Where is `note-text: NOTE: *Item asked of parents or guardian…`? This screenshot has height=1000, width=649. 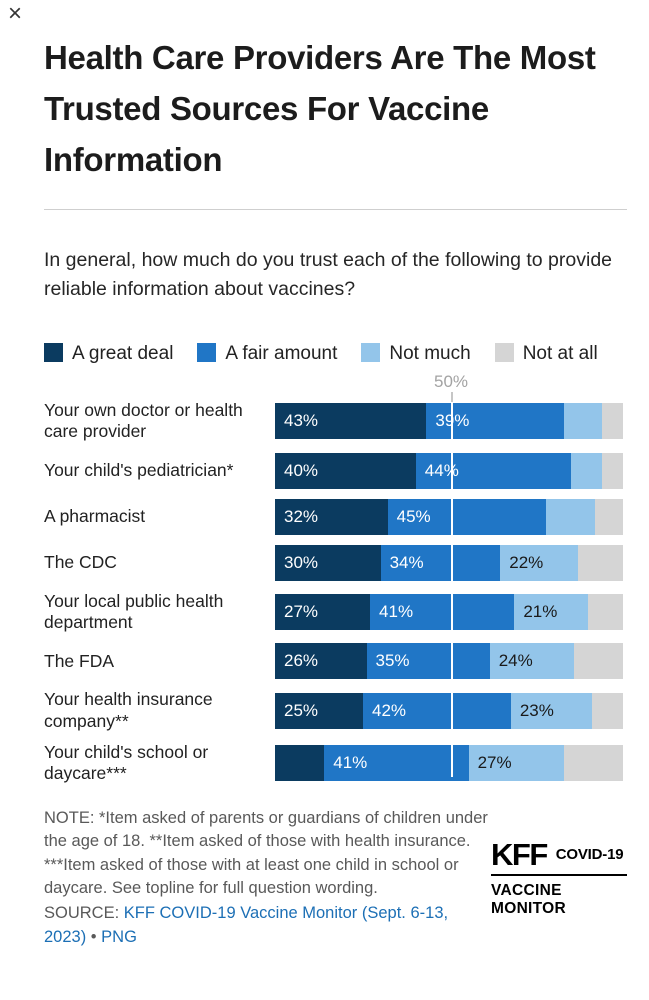 note-text: NOTE: *Item asked of parents or guardian… is located at coordinates (266, 853).